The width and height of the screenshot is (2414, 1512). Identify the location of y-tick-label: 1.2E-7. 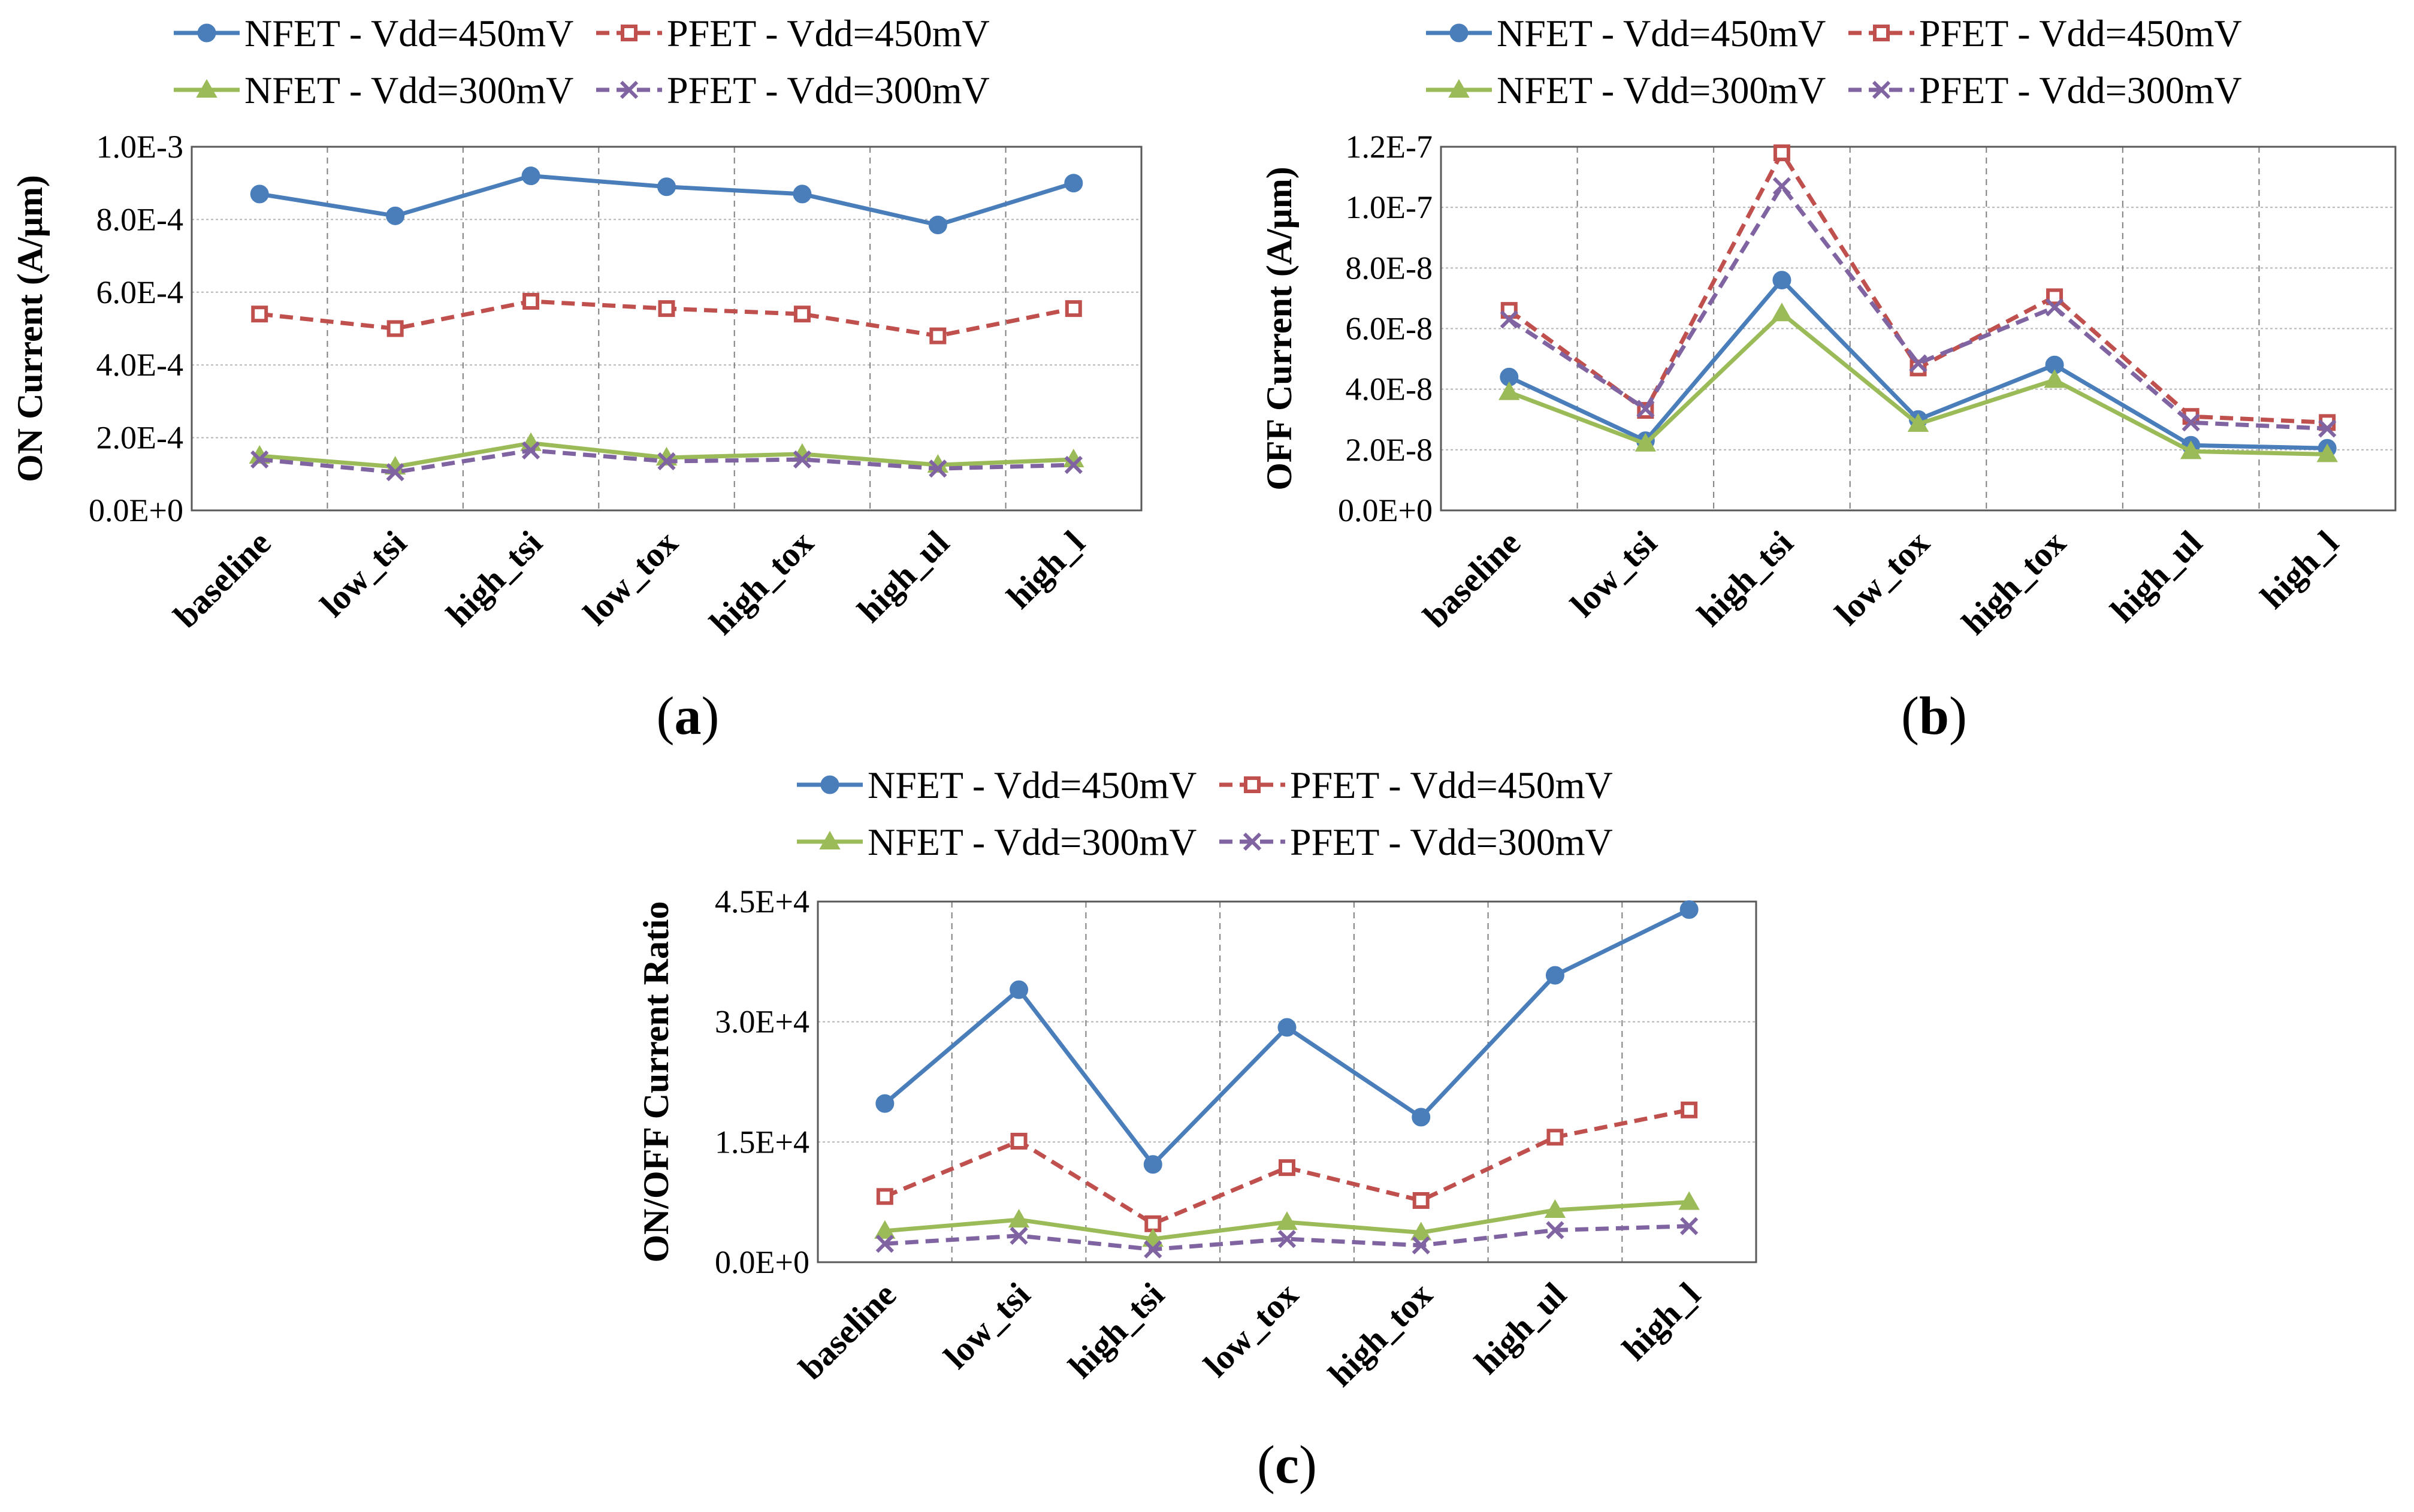
(1389, 147).